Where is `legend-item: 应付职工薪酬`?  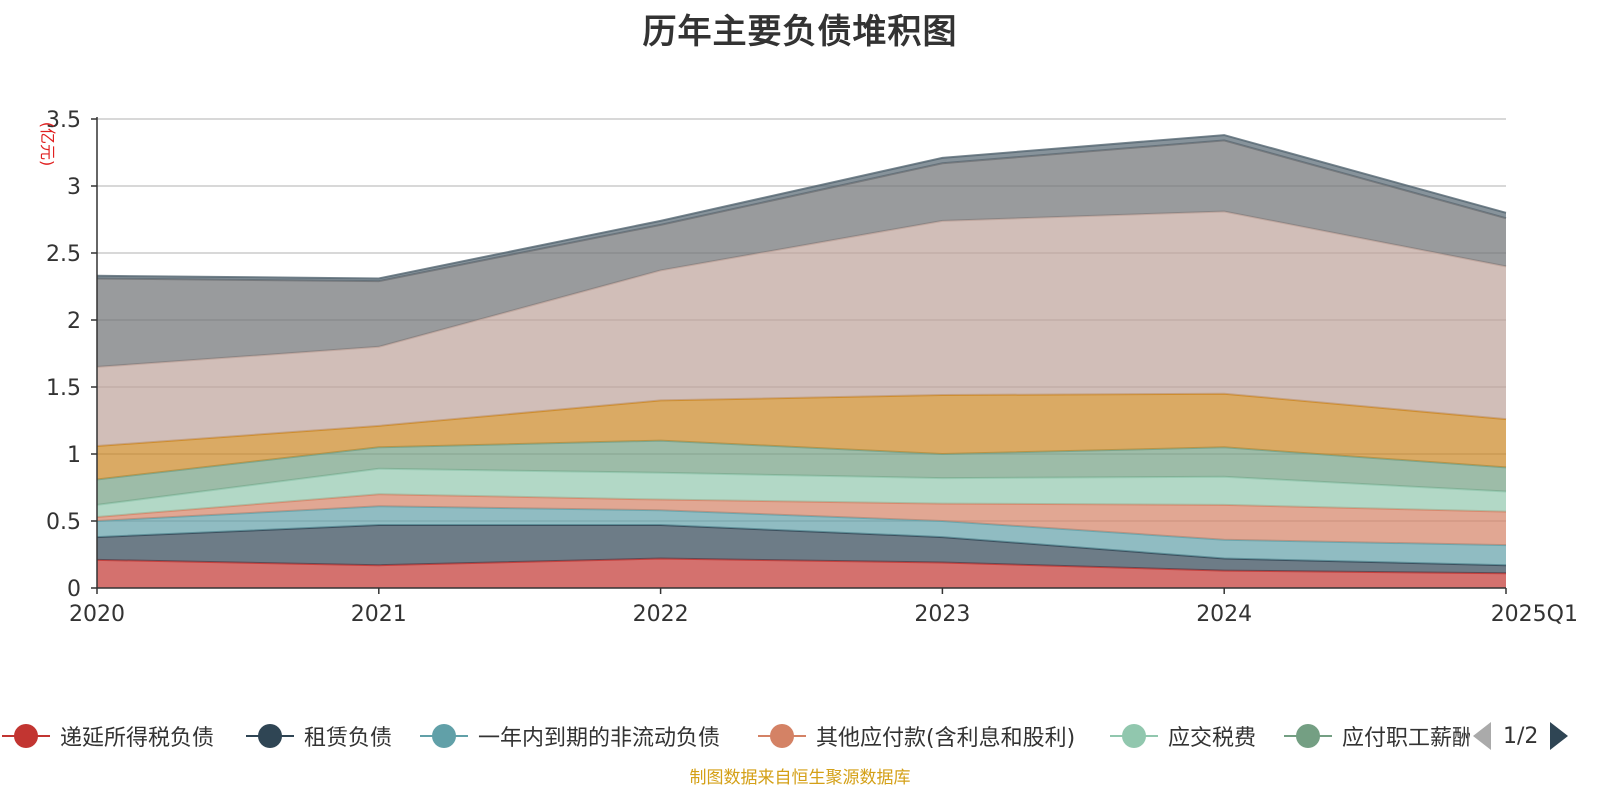 legend-item: 应付职工薪酬 is located at coordinates (1379, 736).